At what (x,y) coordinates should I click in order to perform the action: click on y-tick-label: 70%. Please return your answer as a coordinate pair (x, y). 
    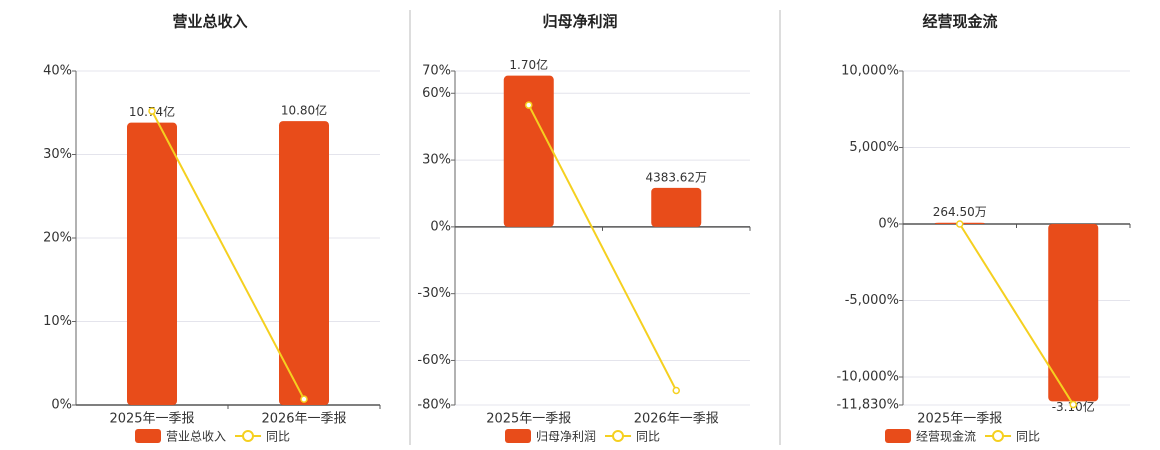
    Looking at the image, I should click on (436, 71).